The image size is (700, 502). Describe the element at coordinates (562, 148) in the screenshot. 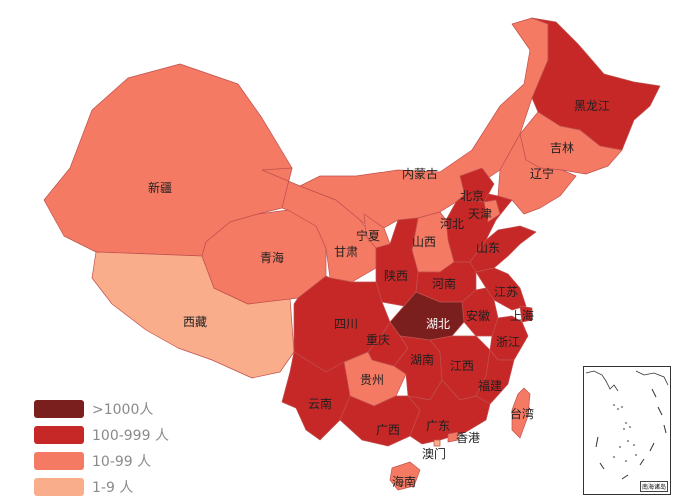

I see `label-jilin: 吉林` at that location.